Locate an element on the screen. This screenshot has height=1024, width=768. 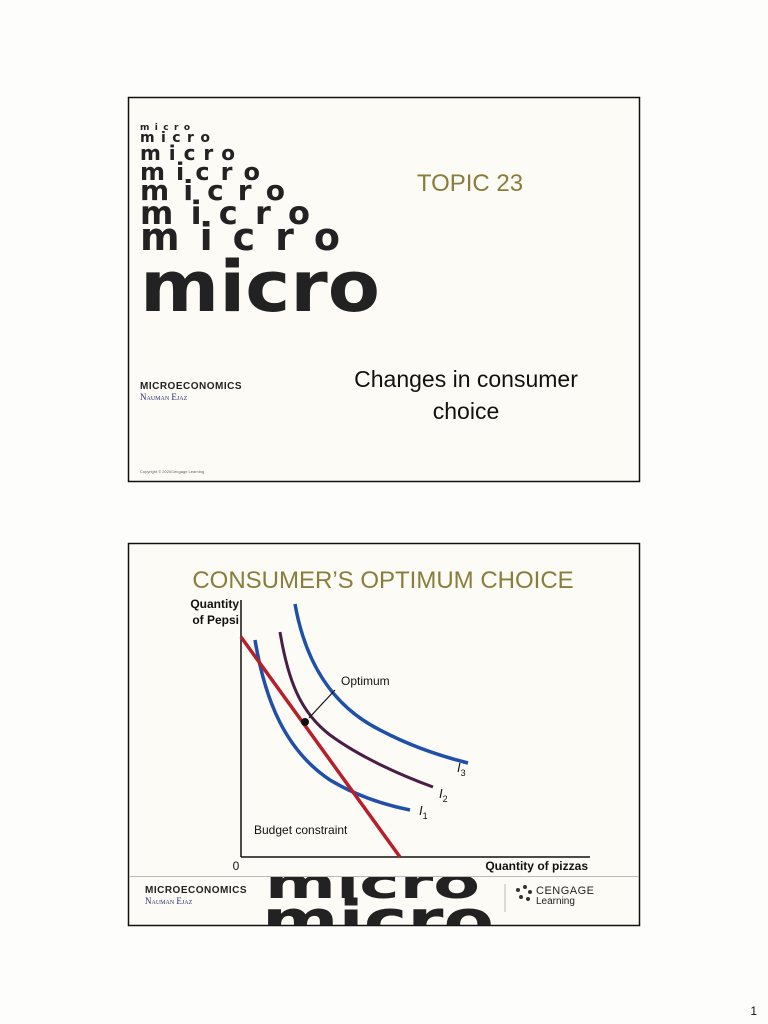
curve-label: I1 is located at coordinates (423, 812).